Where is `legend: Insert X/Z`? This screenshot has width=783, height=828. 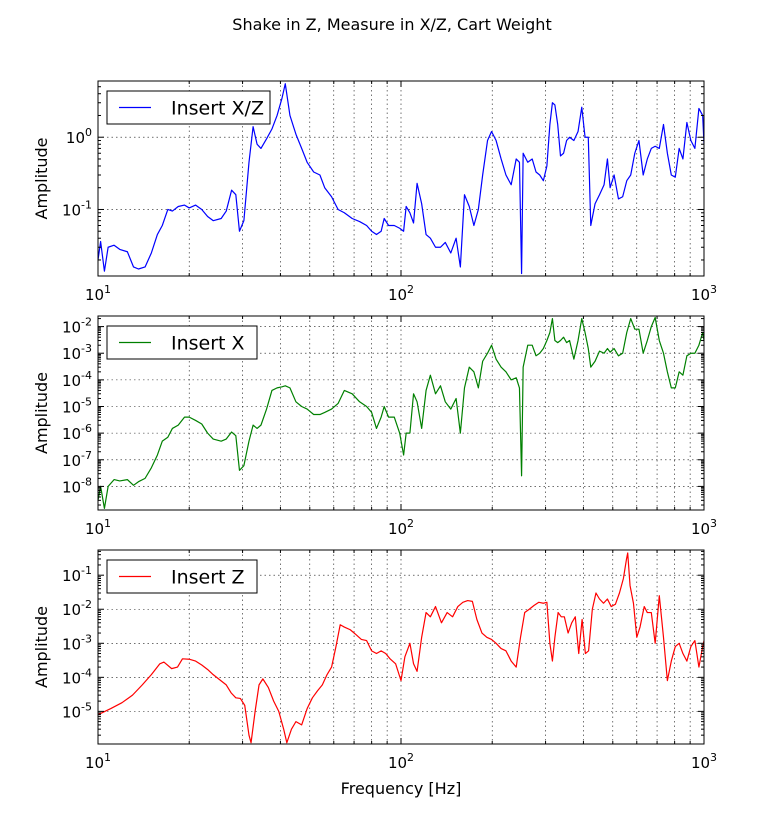
legend: Insert X/Z is located at coordinates (188, 107).